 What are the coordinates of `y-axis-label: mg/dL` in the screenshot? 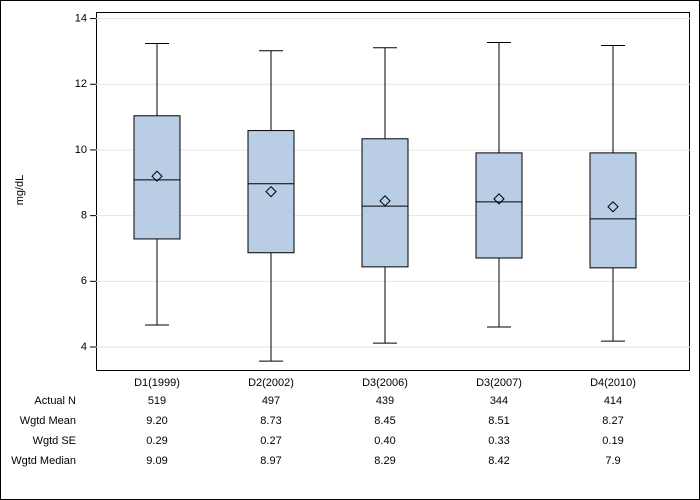 It's located at (20, 190).